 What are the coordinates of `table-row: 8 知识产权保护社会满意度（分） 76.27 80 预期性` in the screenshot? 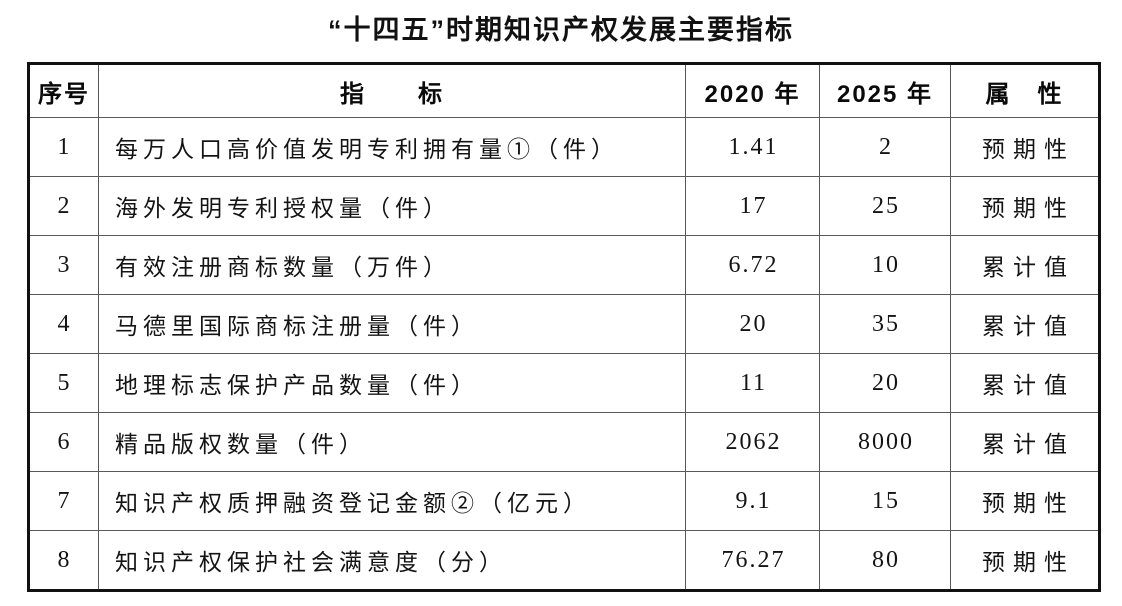 It's located at (564, 560).